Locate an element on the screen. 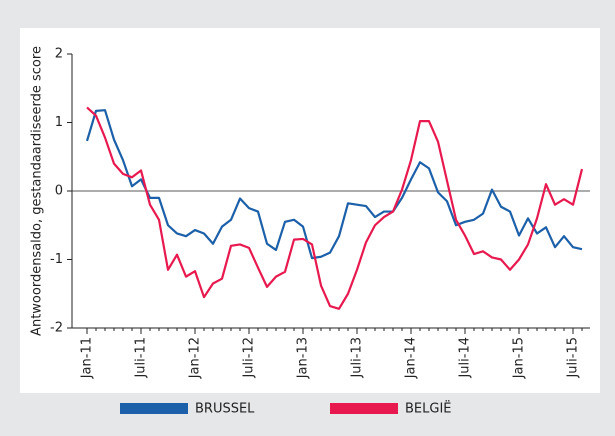 The height and width of the screenshot is (436, 615). x-tick-label: Juli-12 is located at coordinates (249, 358).